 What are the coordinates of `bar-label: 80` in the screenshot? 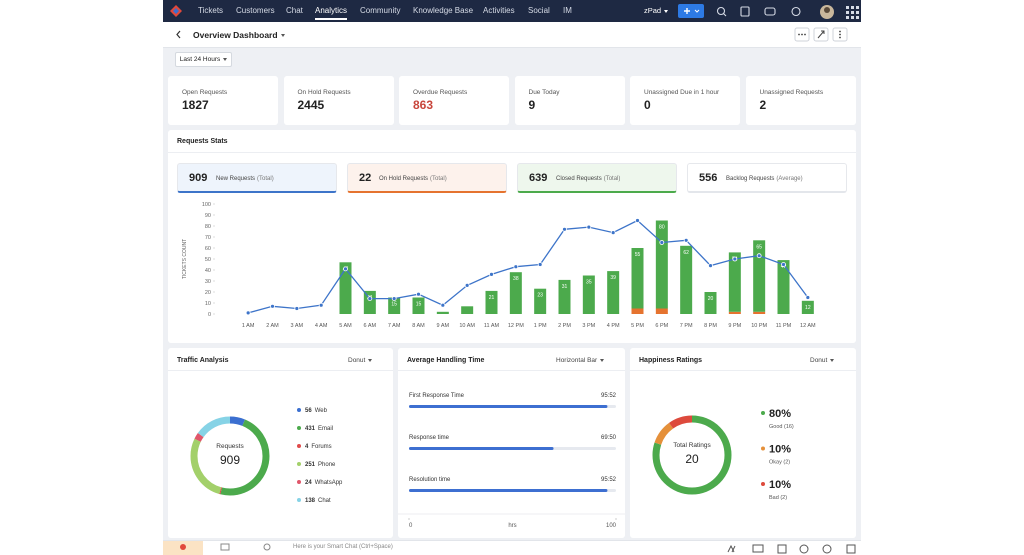 It's located at (662, 228).